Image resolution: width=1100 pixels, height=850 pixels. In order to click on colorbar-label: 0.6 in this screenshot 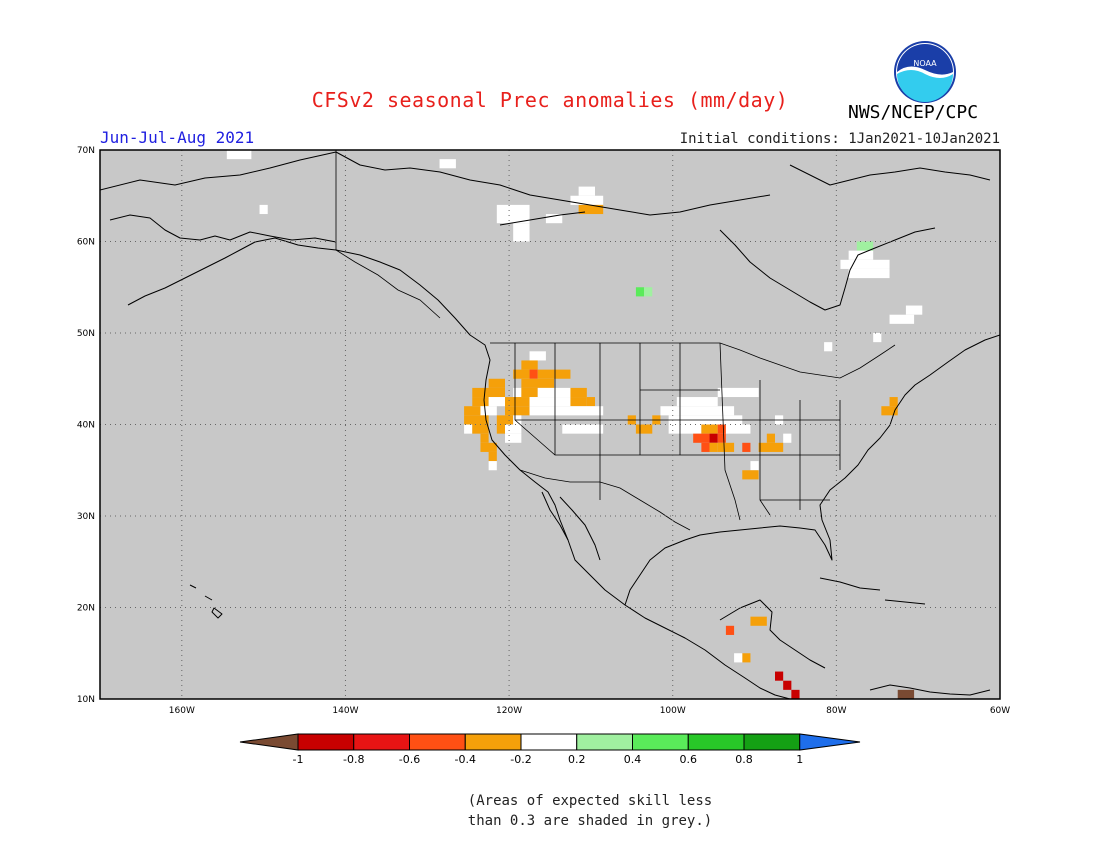, I will do `click(689, 759)`.